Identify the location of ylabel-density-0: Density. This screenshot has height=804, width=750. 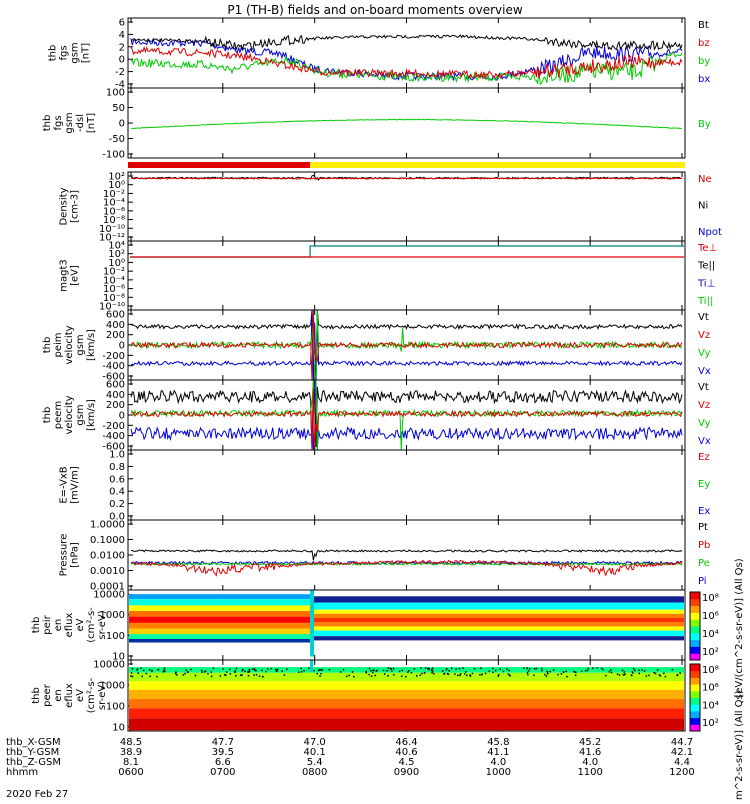
(64, 206).